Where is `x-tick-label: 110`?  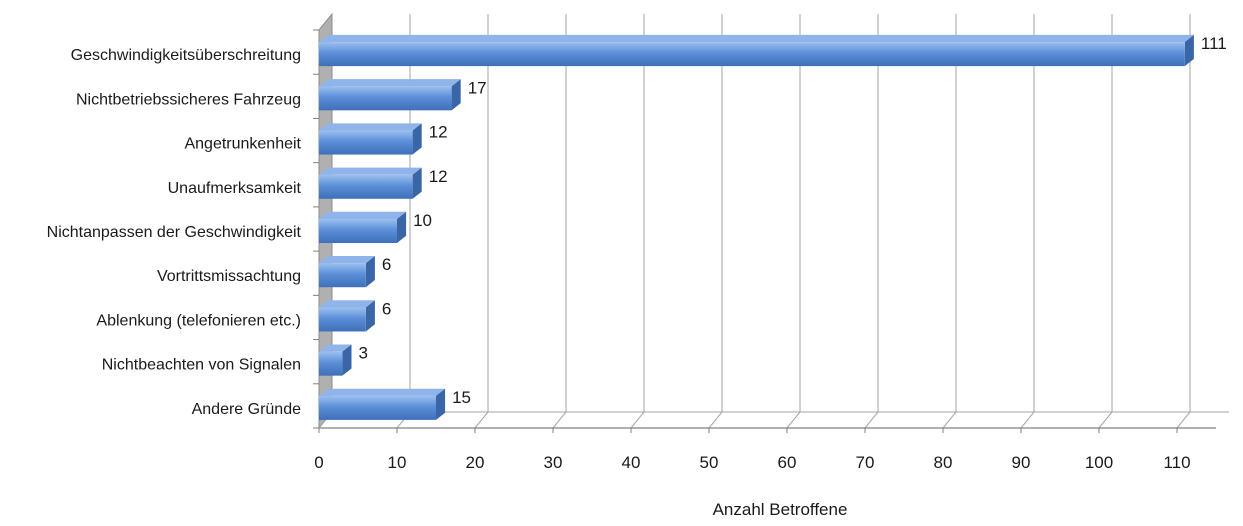 x-tick-label: 110 is located at coordinates (1176, 462).